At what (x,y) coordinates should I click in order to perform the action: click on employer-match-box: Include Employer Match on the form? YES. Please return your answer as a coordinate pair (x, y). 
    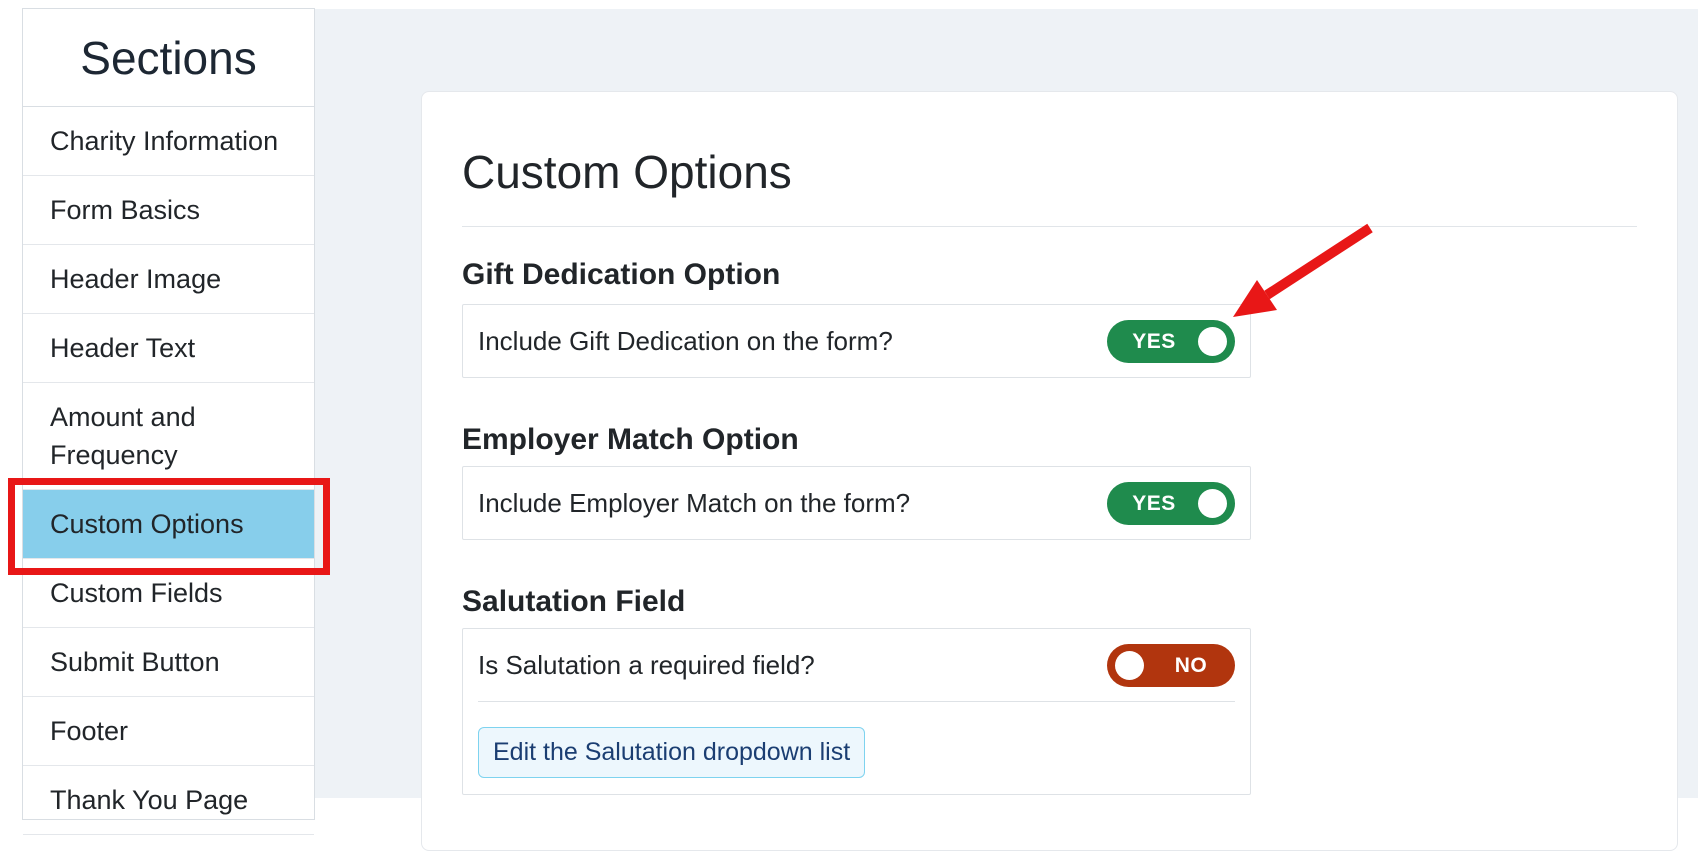
    Looking at the image, I should click on (856, 503).